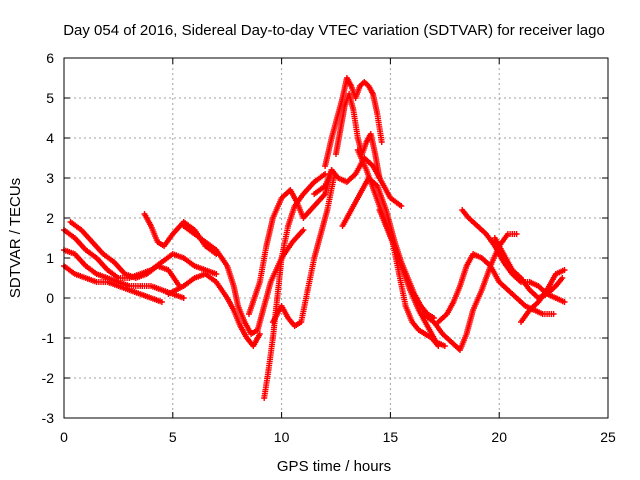  I want to click on x-tick-label: 5, so click(173, 437).